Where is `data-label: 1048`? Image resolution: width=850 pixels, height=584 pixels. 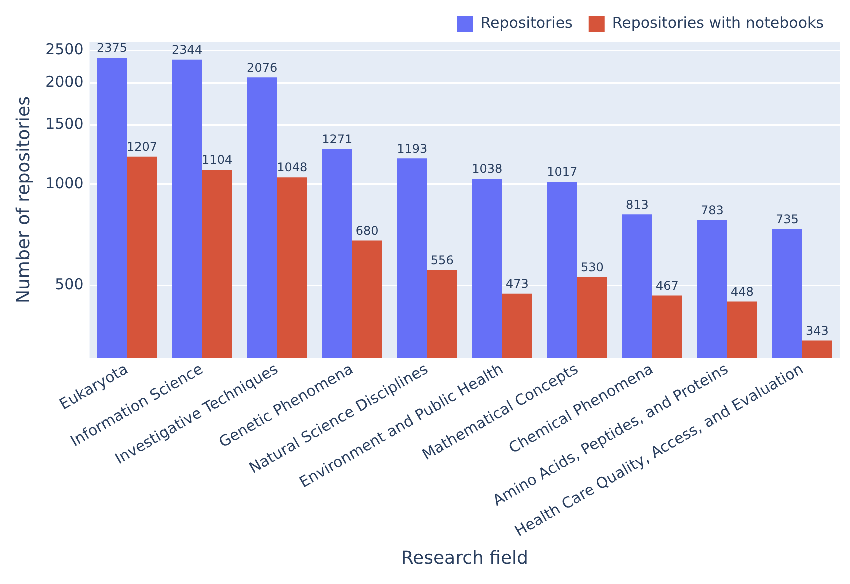 data-label: 1048 is located at coordinates (292, 167).